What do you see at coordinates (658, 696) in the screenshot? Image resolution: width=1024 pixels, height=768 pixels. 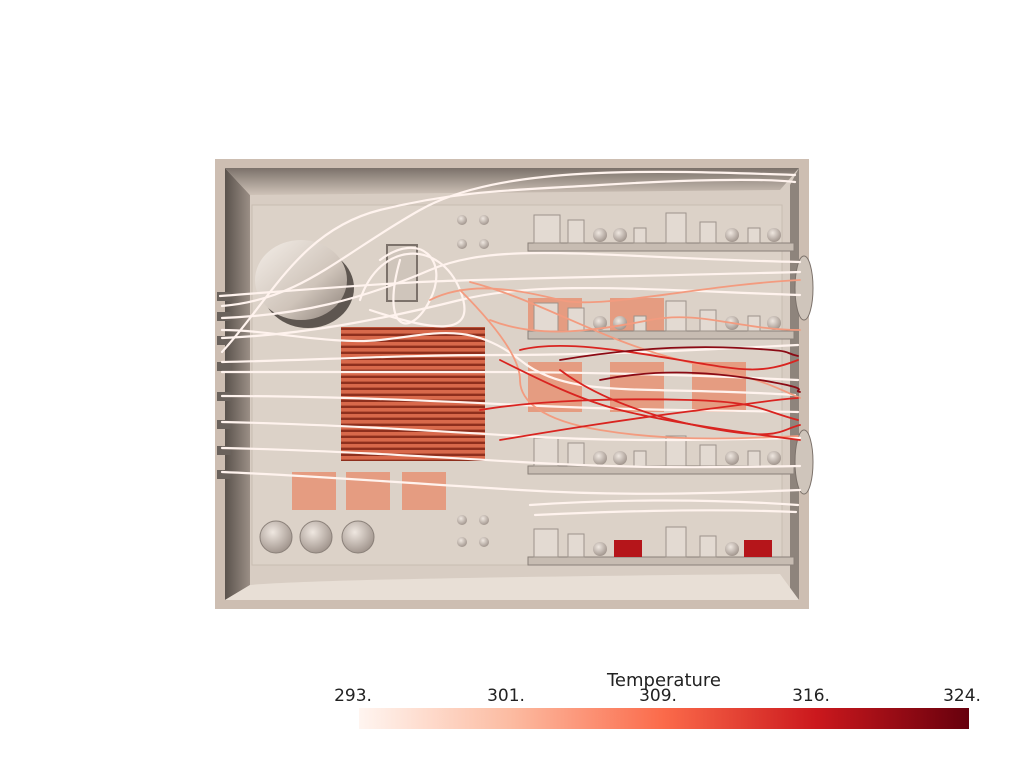 I see `colorbar-tick-2: 309.` at bounding box center [658, 696].